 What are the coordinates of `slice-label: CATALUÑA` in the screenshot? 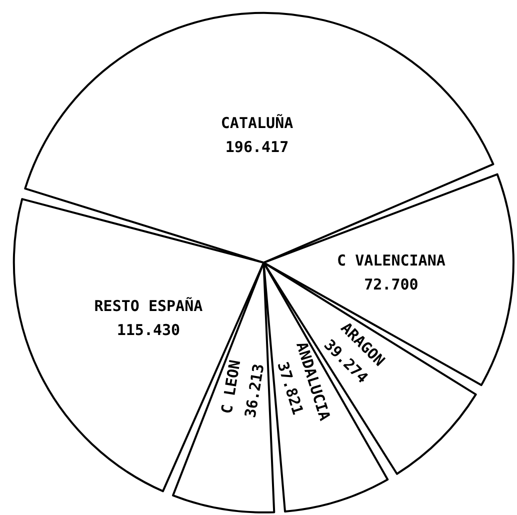 It's located at (257, 123).